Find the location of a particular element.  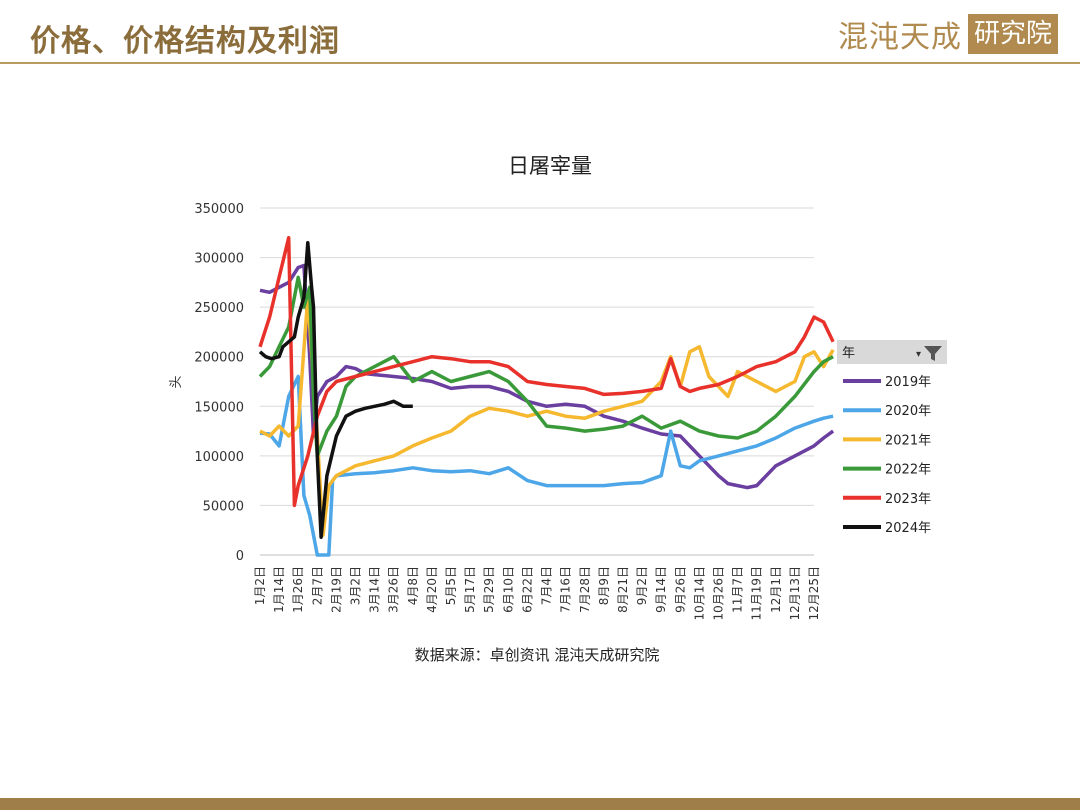

x-tick-label: 6月10日 is located at coordinates (508, 589).